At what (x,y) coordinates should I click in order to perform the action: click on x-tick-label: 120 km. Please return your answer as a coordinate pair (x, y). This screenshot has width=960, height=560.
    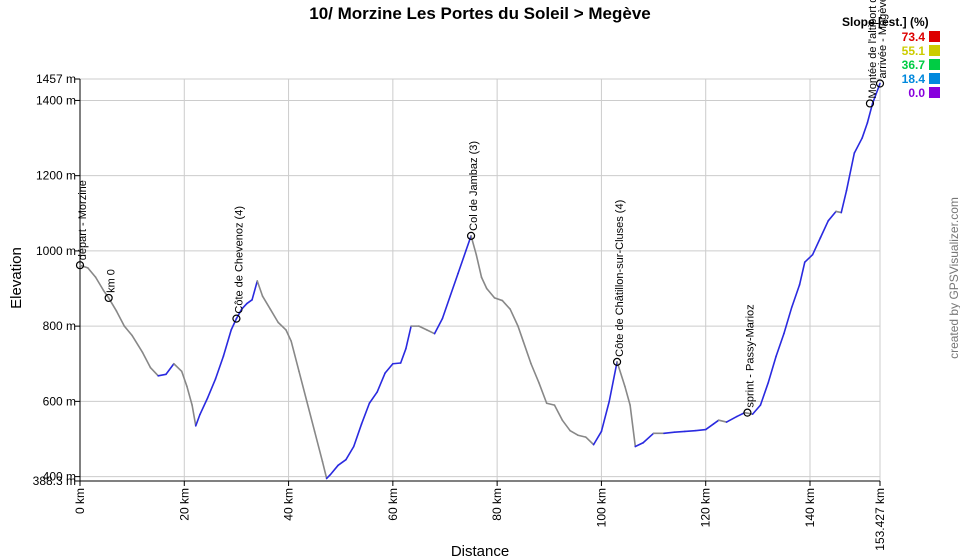
    Looking at the image, I should click on (706, 507).